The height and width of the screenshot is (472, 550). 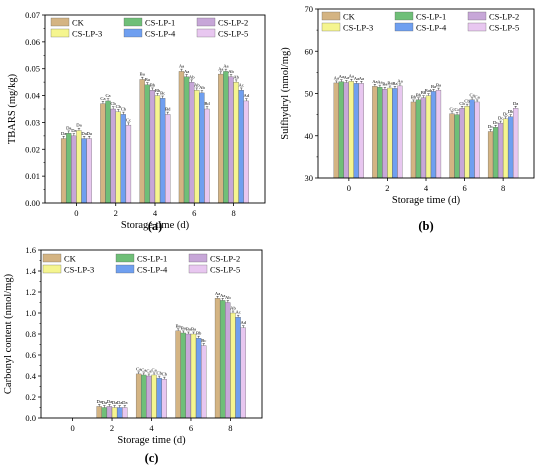 What do you see at coordinates (241, 84) in the screenshot?
I see `panel-a-bar-label: Ac` at bounding box center [241, 84].